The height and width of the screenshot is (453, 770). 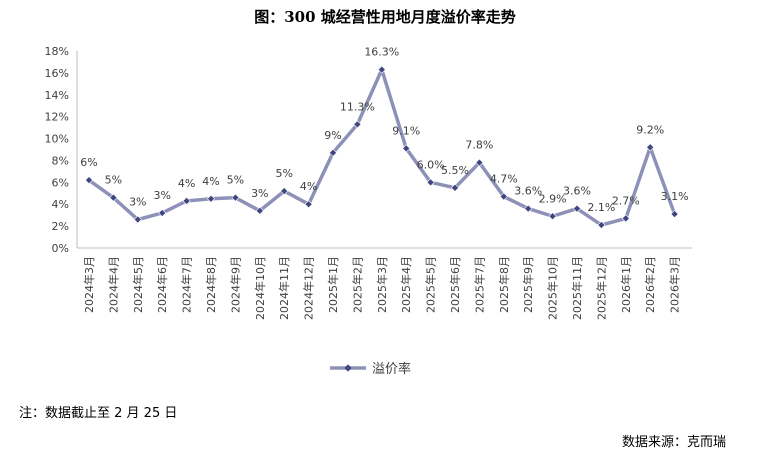 I want to click on legend: 溢价率, so click(x=370, y=369).